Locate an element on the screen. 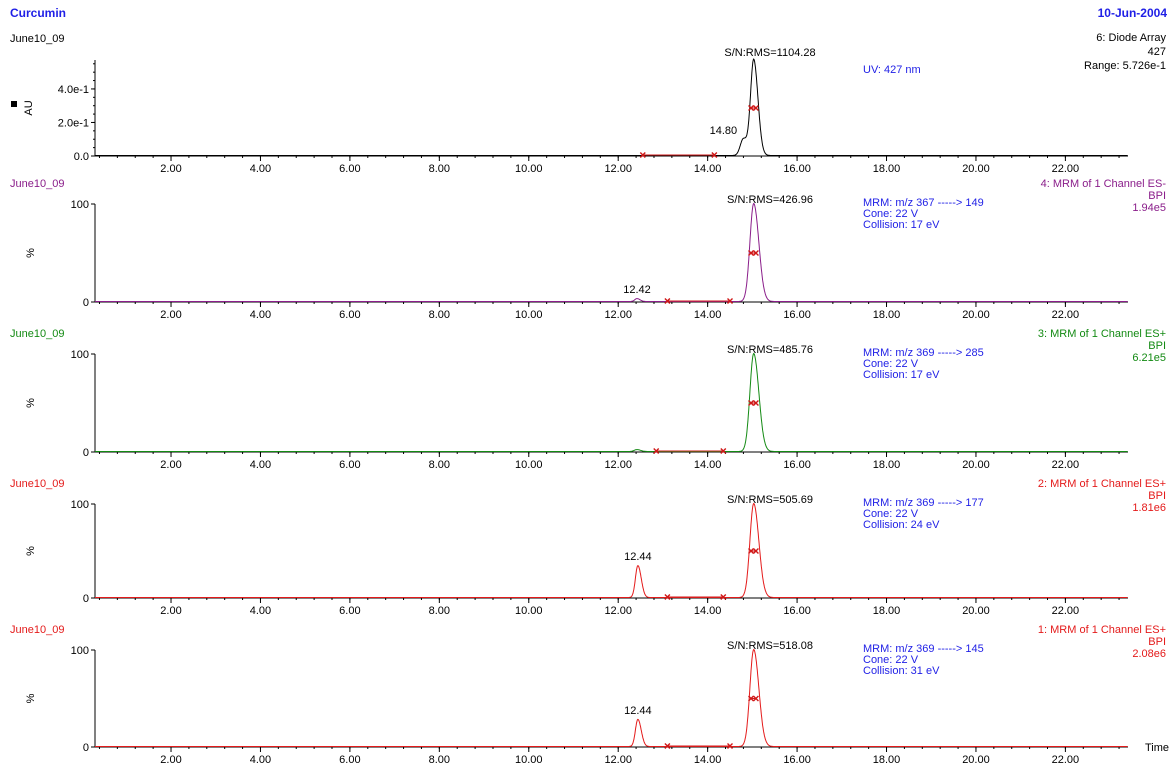 The height and width of the screenshot is (765, 1172). sn-label: S/N:RMS=505.69 is located at coordinates (770, 500).